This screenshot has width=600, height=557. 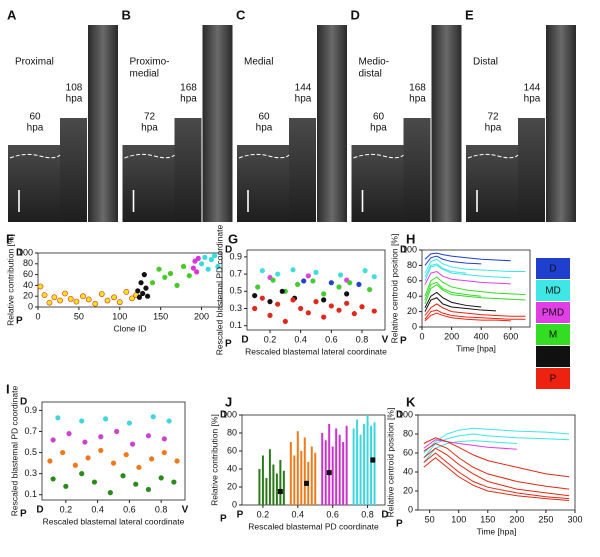 I want to click on x-tick-label: 0.4, so click(x=298, y=514).